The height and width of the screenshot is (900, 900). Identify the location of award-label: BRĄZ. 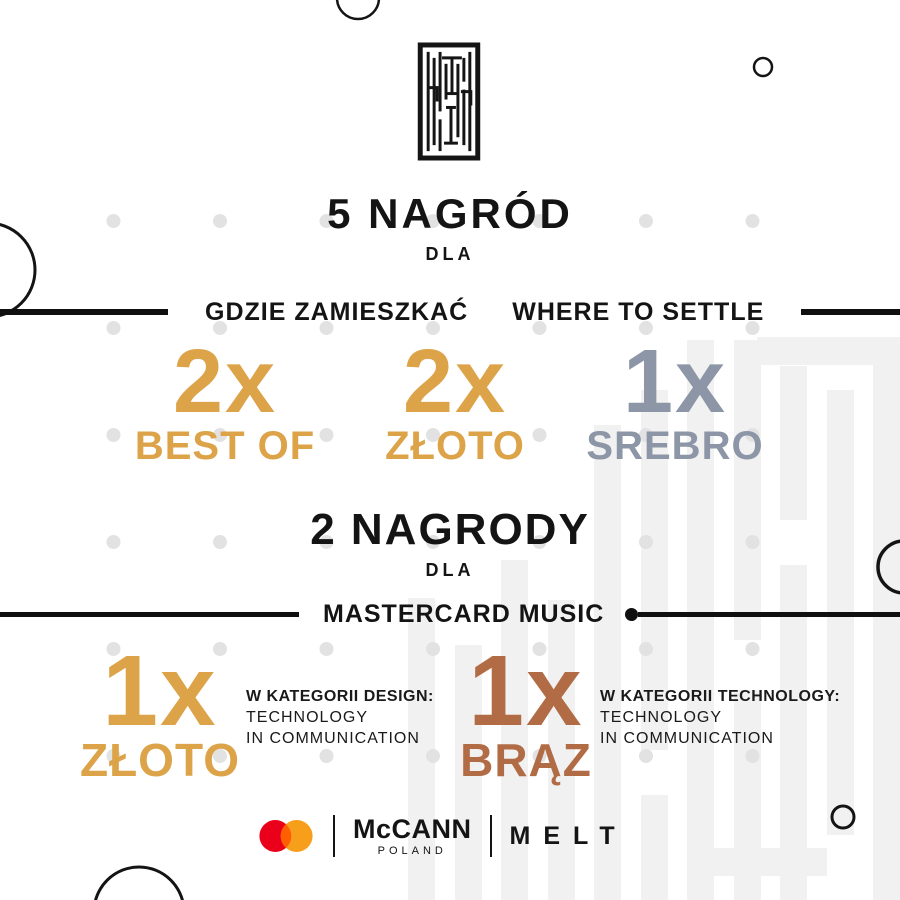
(526, 760).